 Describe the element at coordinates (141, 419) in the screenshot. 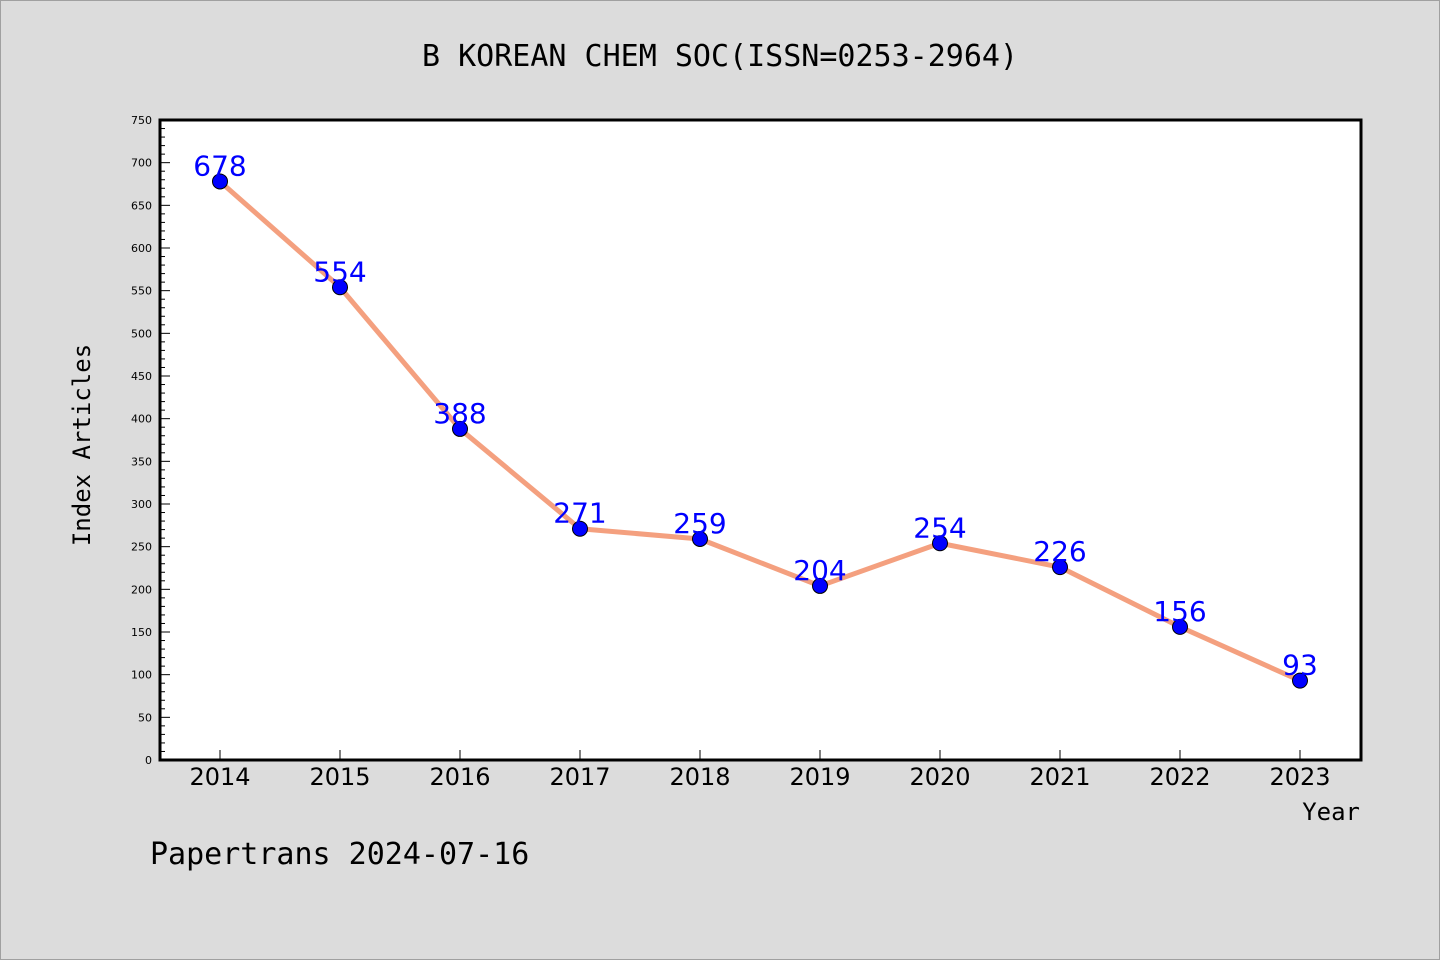

I see `y-tick-label: 400` at that location.